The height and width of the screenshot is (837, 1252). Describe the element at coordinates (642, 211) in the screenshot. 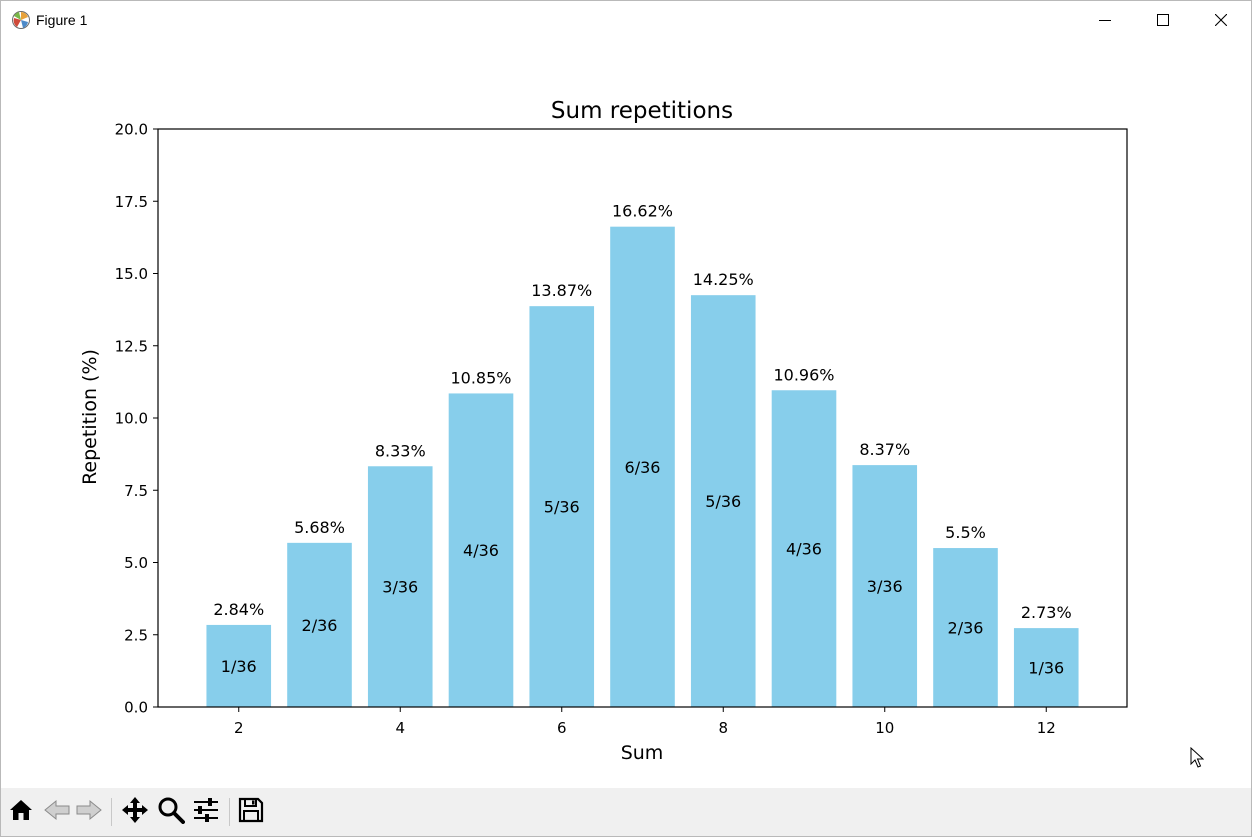

I see `bar-value-label: 16.62%` at that location.